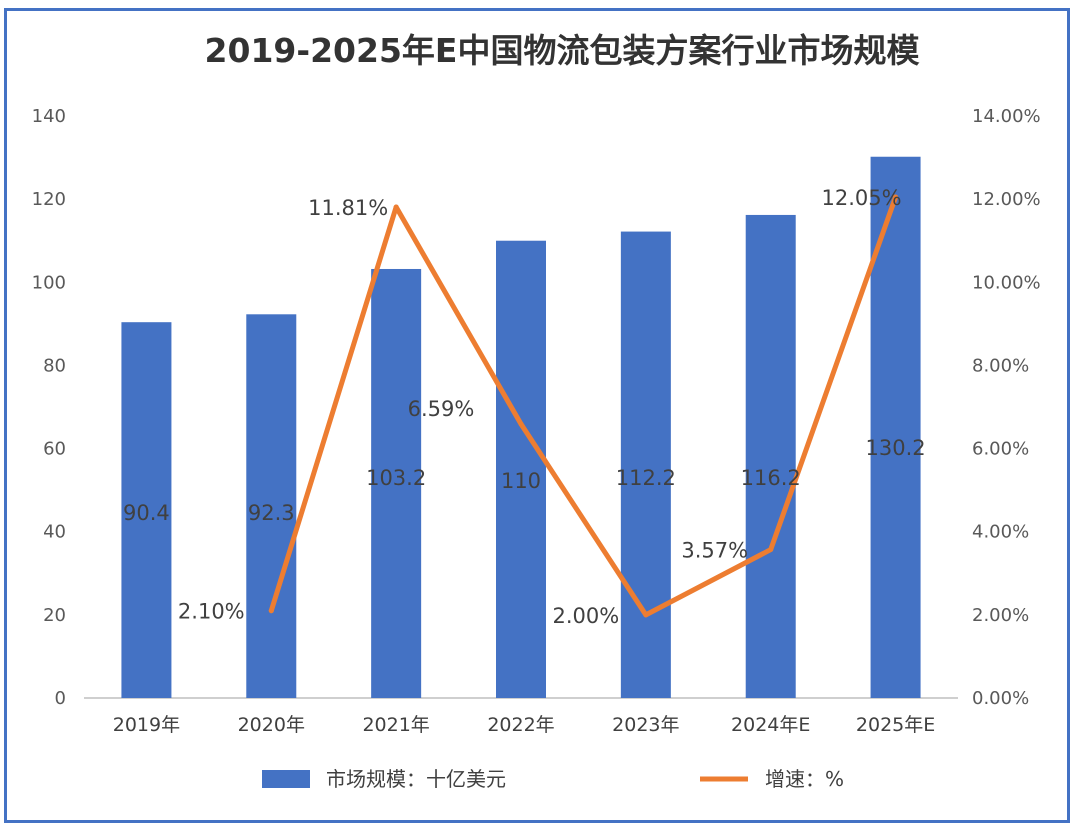 The width and height of the screenshot is (1080, 833). I want to click on legend-swatch-bar, so click(286, 779).